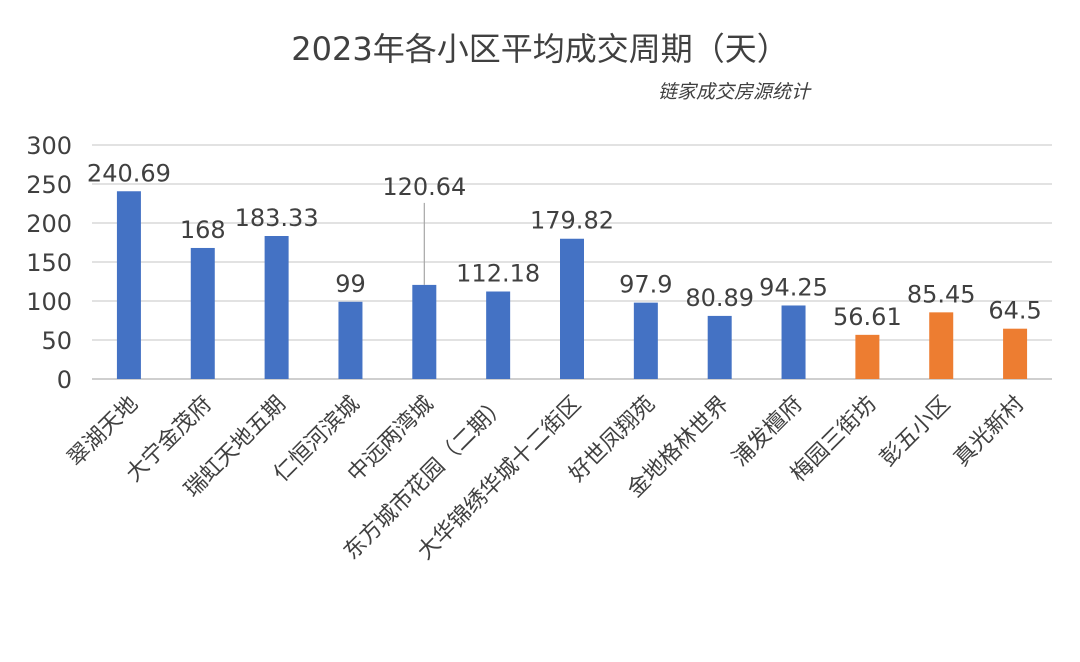 The image size is (1080, 662). I want to click on category-label: 真光新村, so click(989, 432).